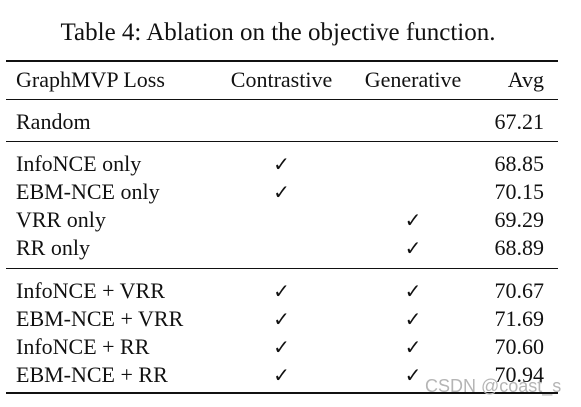  Describe the element at coordinates (519, 374) in the screenshot. I see `row-avg: 70.94` at that location.